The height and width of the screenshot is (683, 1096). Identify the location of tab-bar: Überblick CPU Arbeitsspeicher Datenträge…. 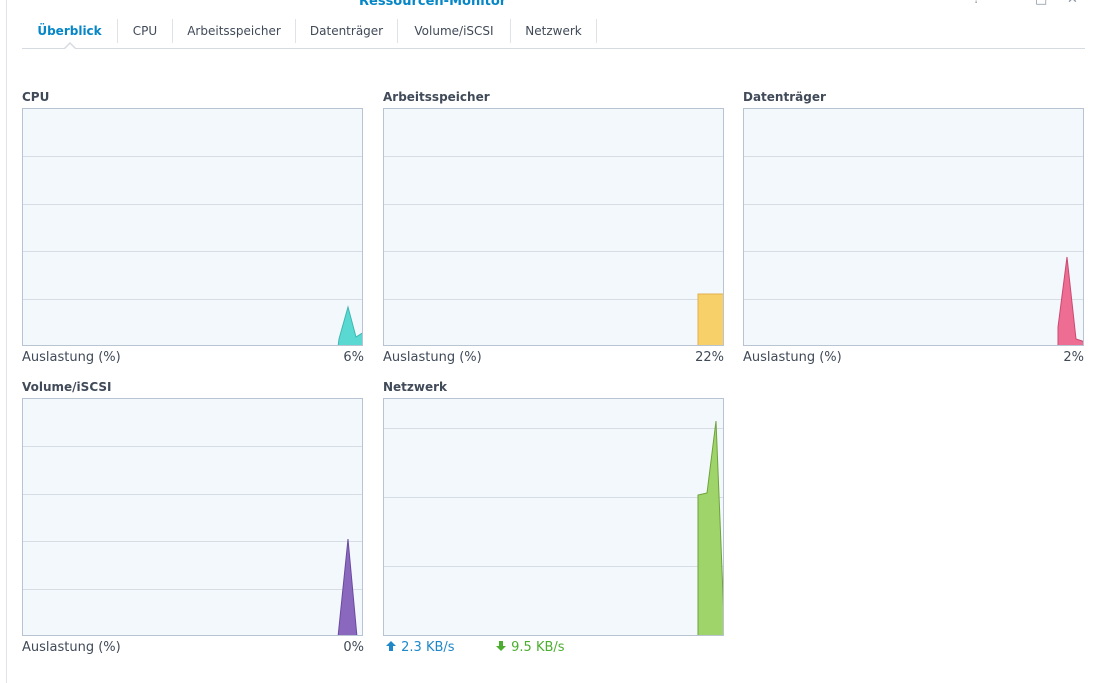
(553, 33).